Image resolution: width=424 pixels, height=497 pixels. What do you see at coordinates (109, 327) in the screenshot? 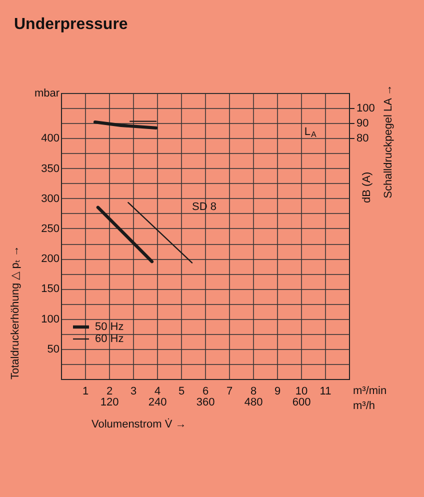
I see `legend-label: 50 Hz` at bounding box center [109, 327].